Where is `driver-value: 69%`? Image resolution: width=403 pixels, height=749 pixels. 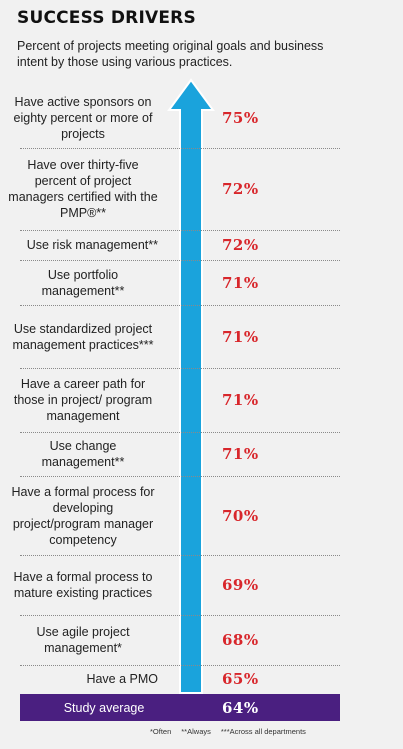
driver-value: 69% is located at coordinates (240, 585).